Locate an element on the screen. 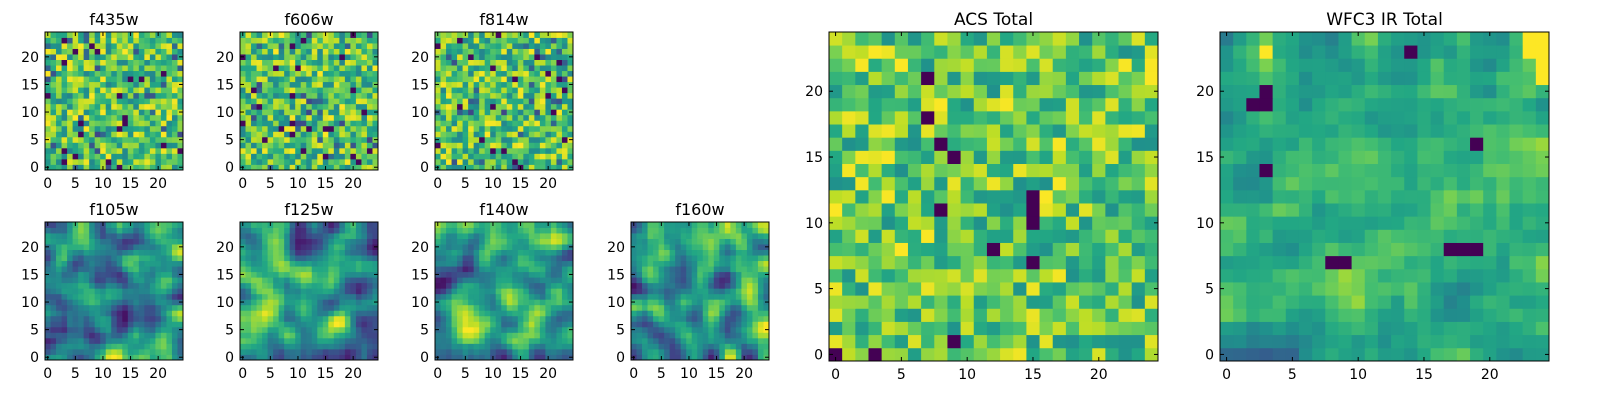 This screenshot has height=400, width=1600. x-tick-label: 0 is located at coordinates (437, 374).